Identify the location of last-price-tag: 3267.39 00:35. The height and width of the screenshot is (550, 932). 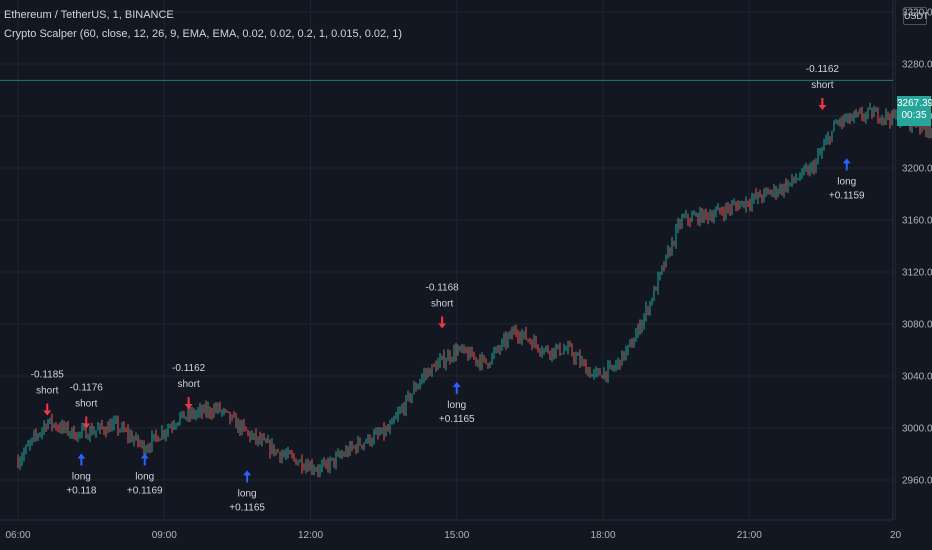
(914, 111).